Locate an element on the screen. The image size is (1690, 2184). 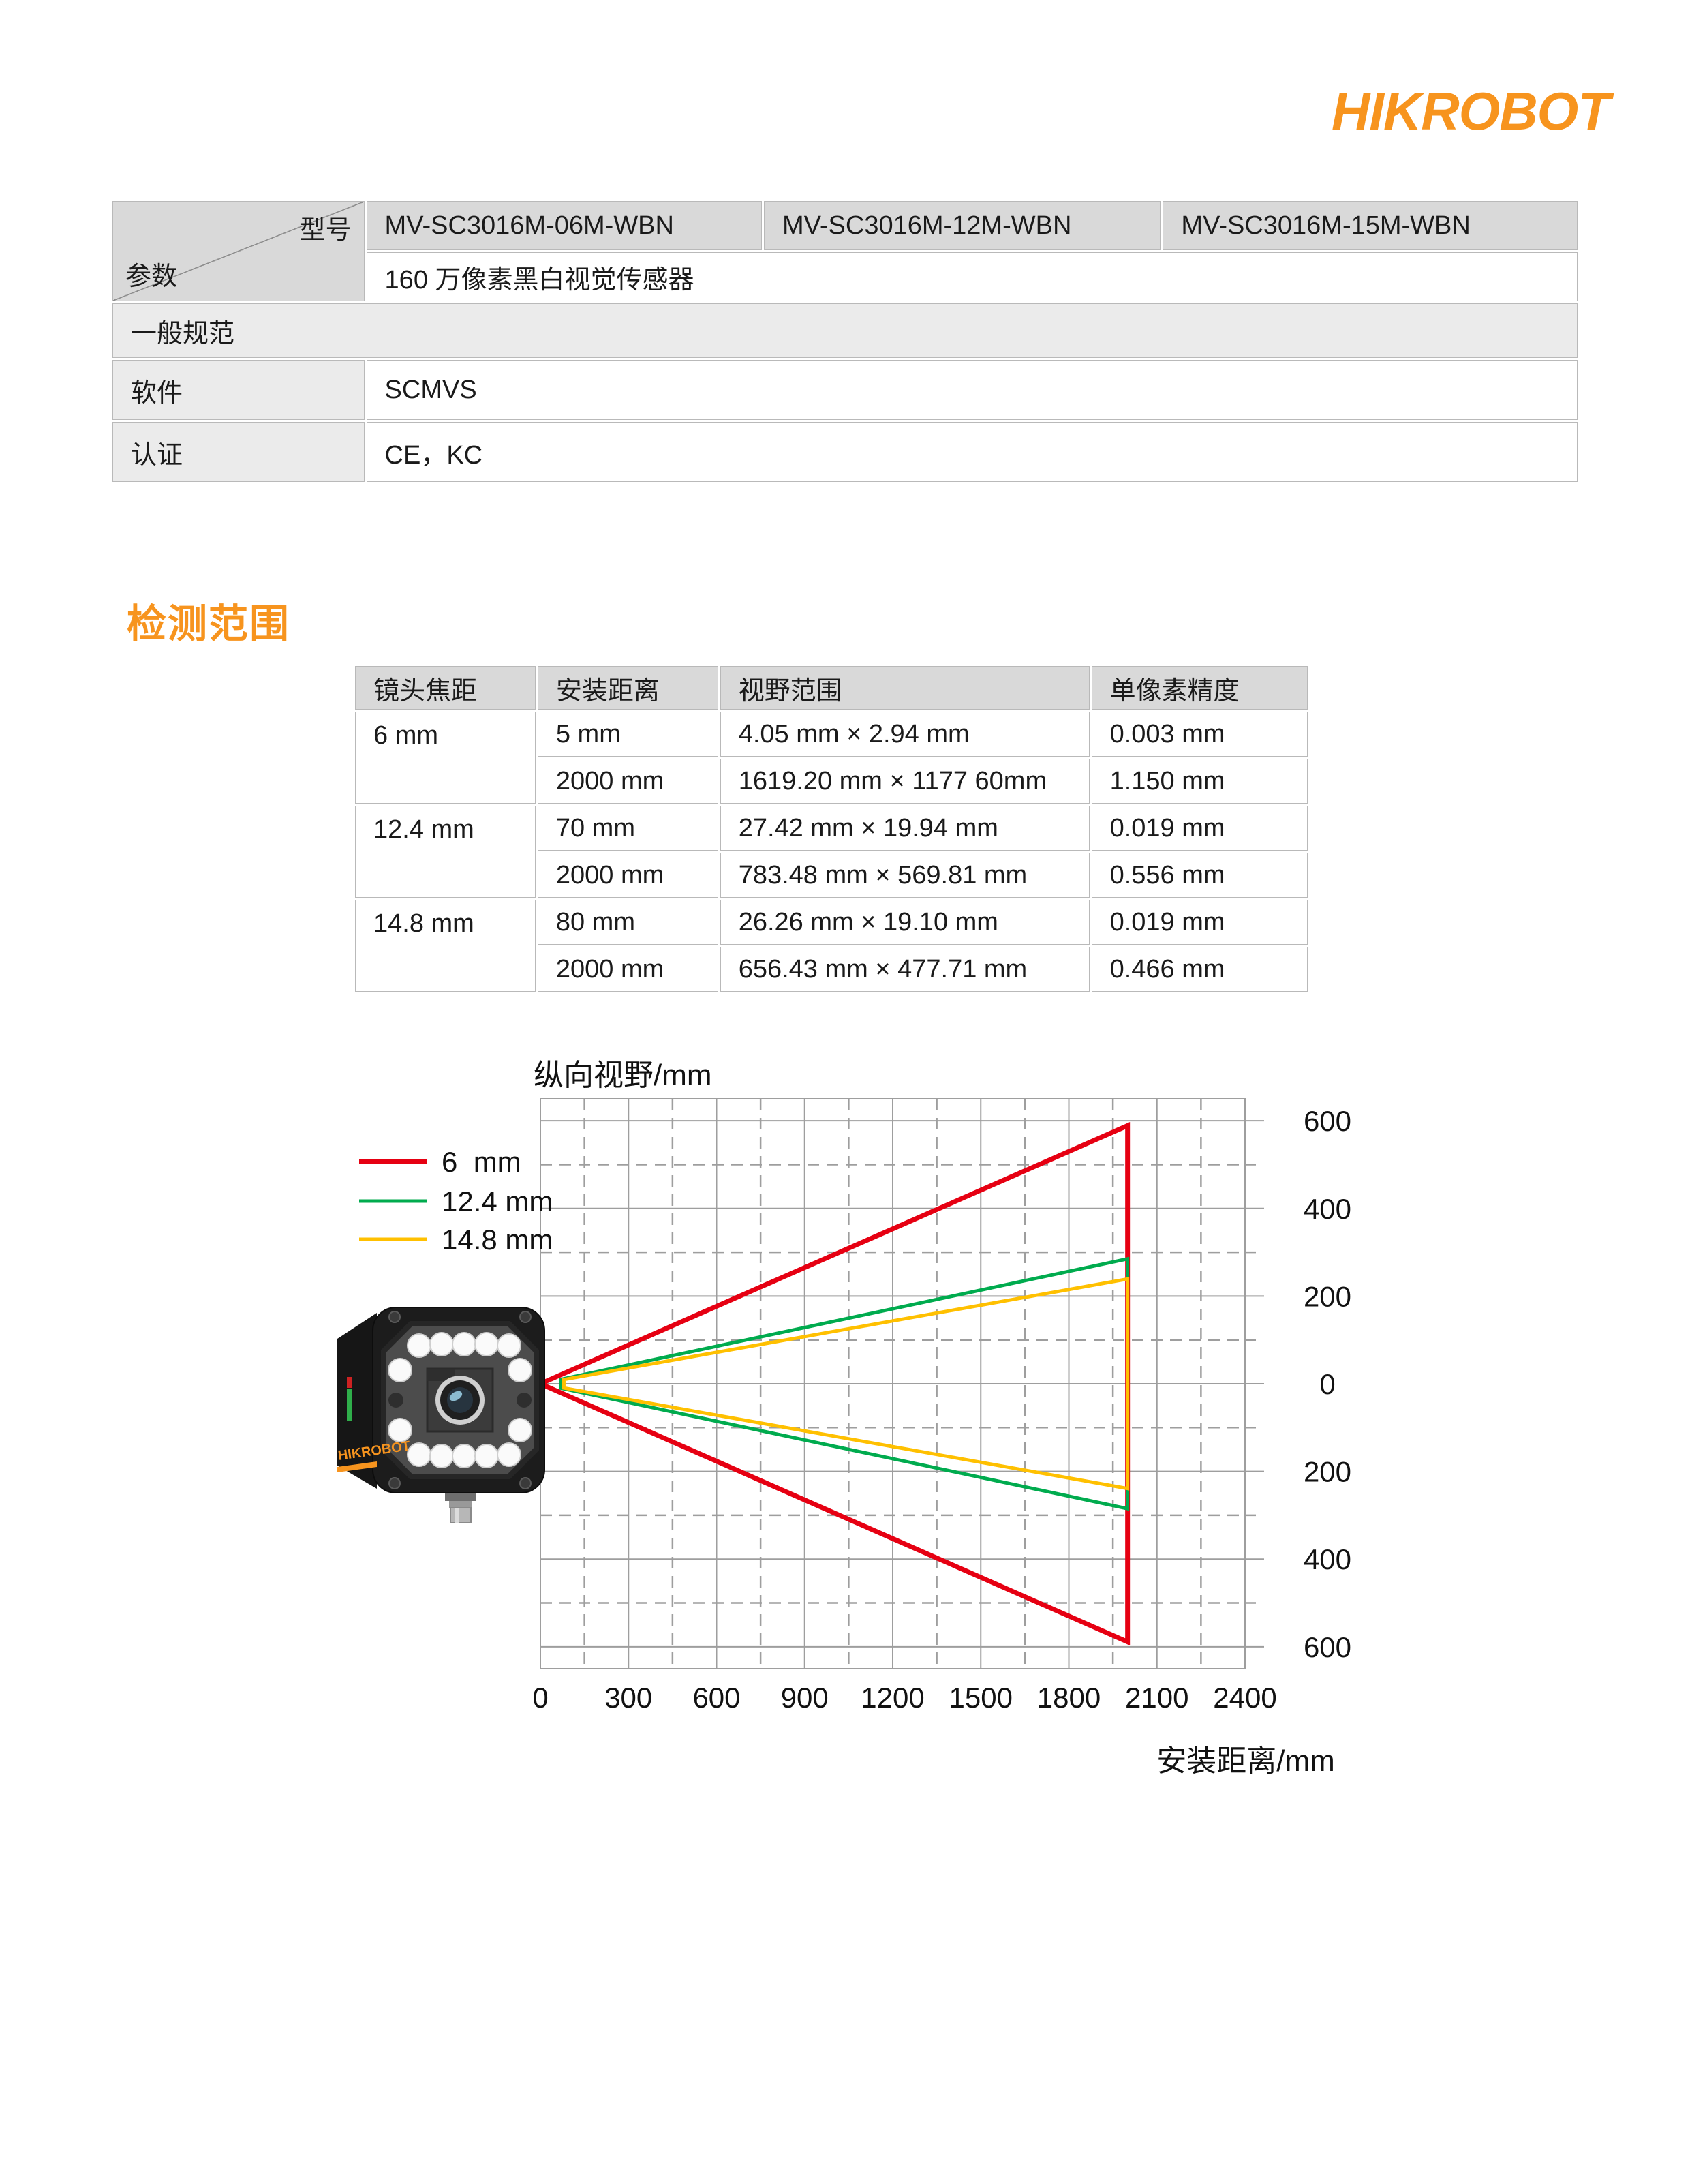
chart-grid is located at coordinates (902, 1383).